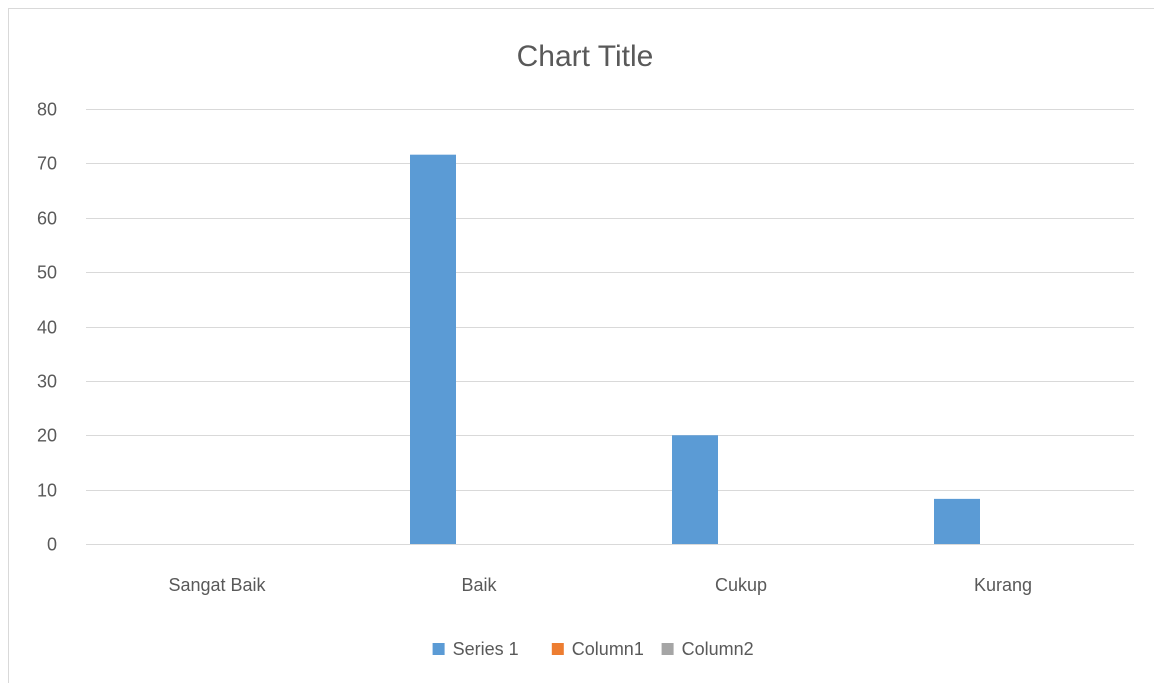 The width and height of the screenshot is (1155, 683). Describe the element at coordinates (47, 436) in the screenshot. I see `y-tick-label: 20` at that location.